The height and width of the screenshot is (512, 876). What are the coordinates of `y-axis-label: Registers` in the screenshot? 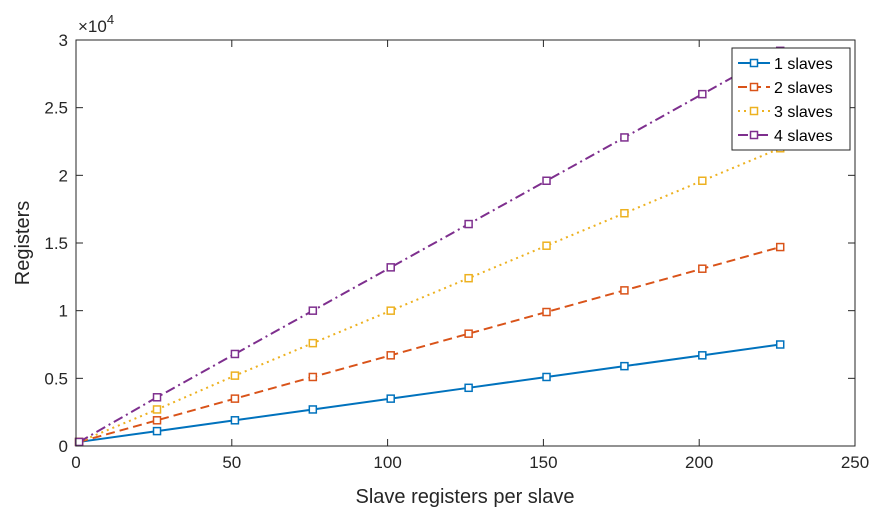 It's located at (23, 243).